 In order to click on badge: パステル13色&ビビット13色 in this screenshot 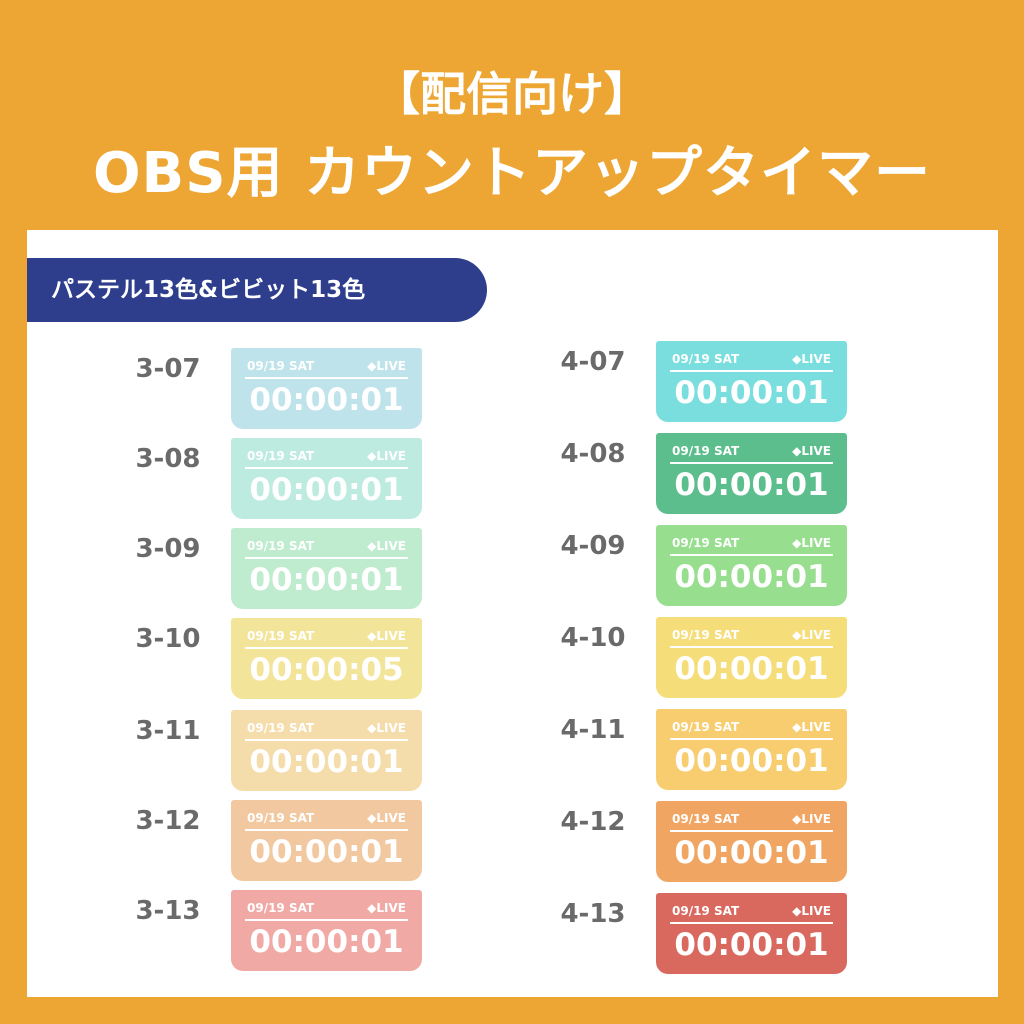, I will do `click(257, 290)`.